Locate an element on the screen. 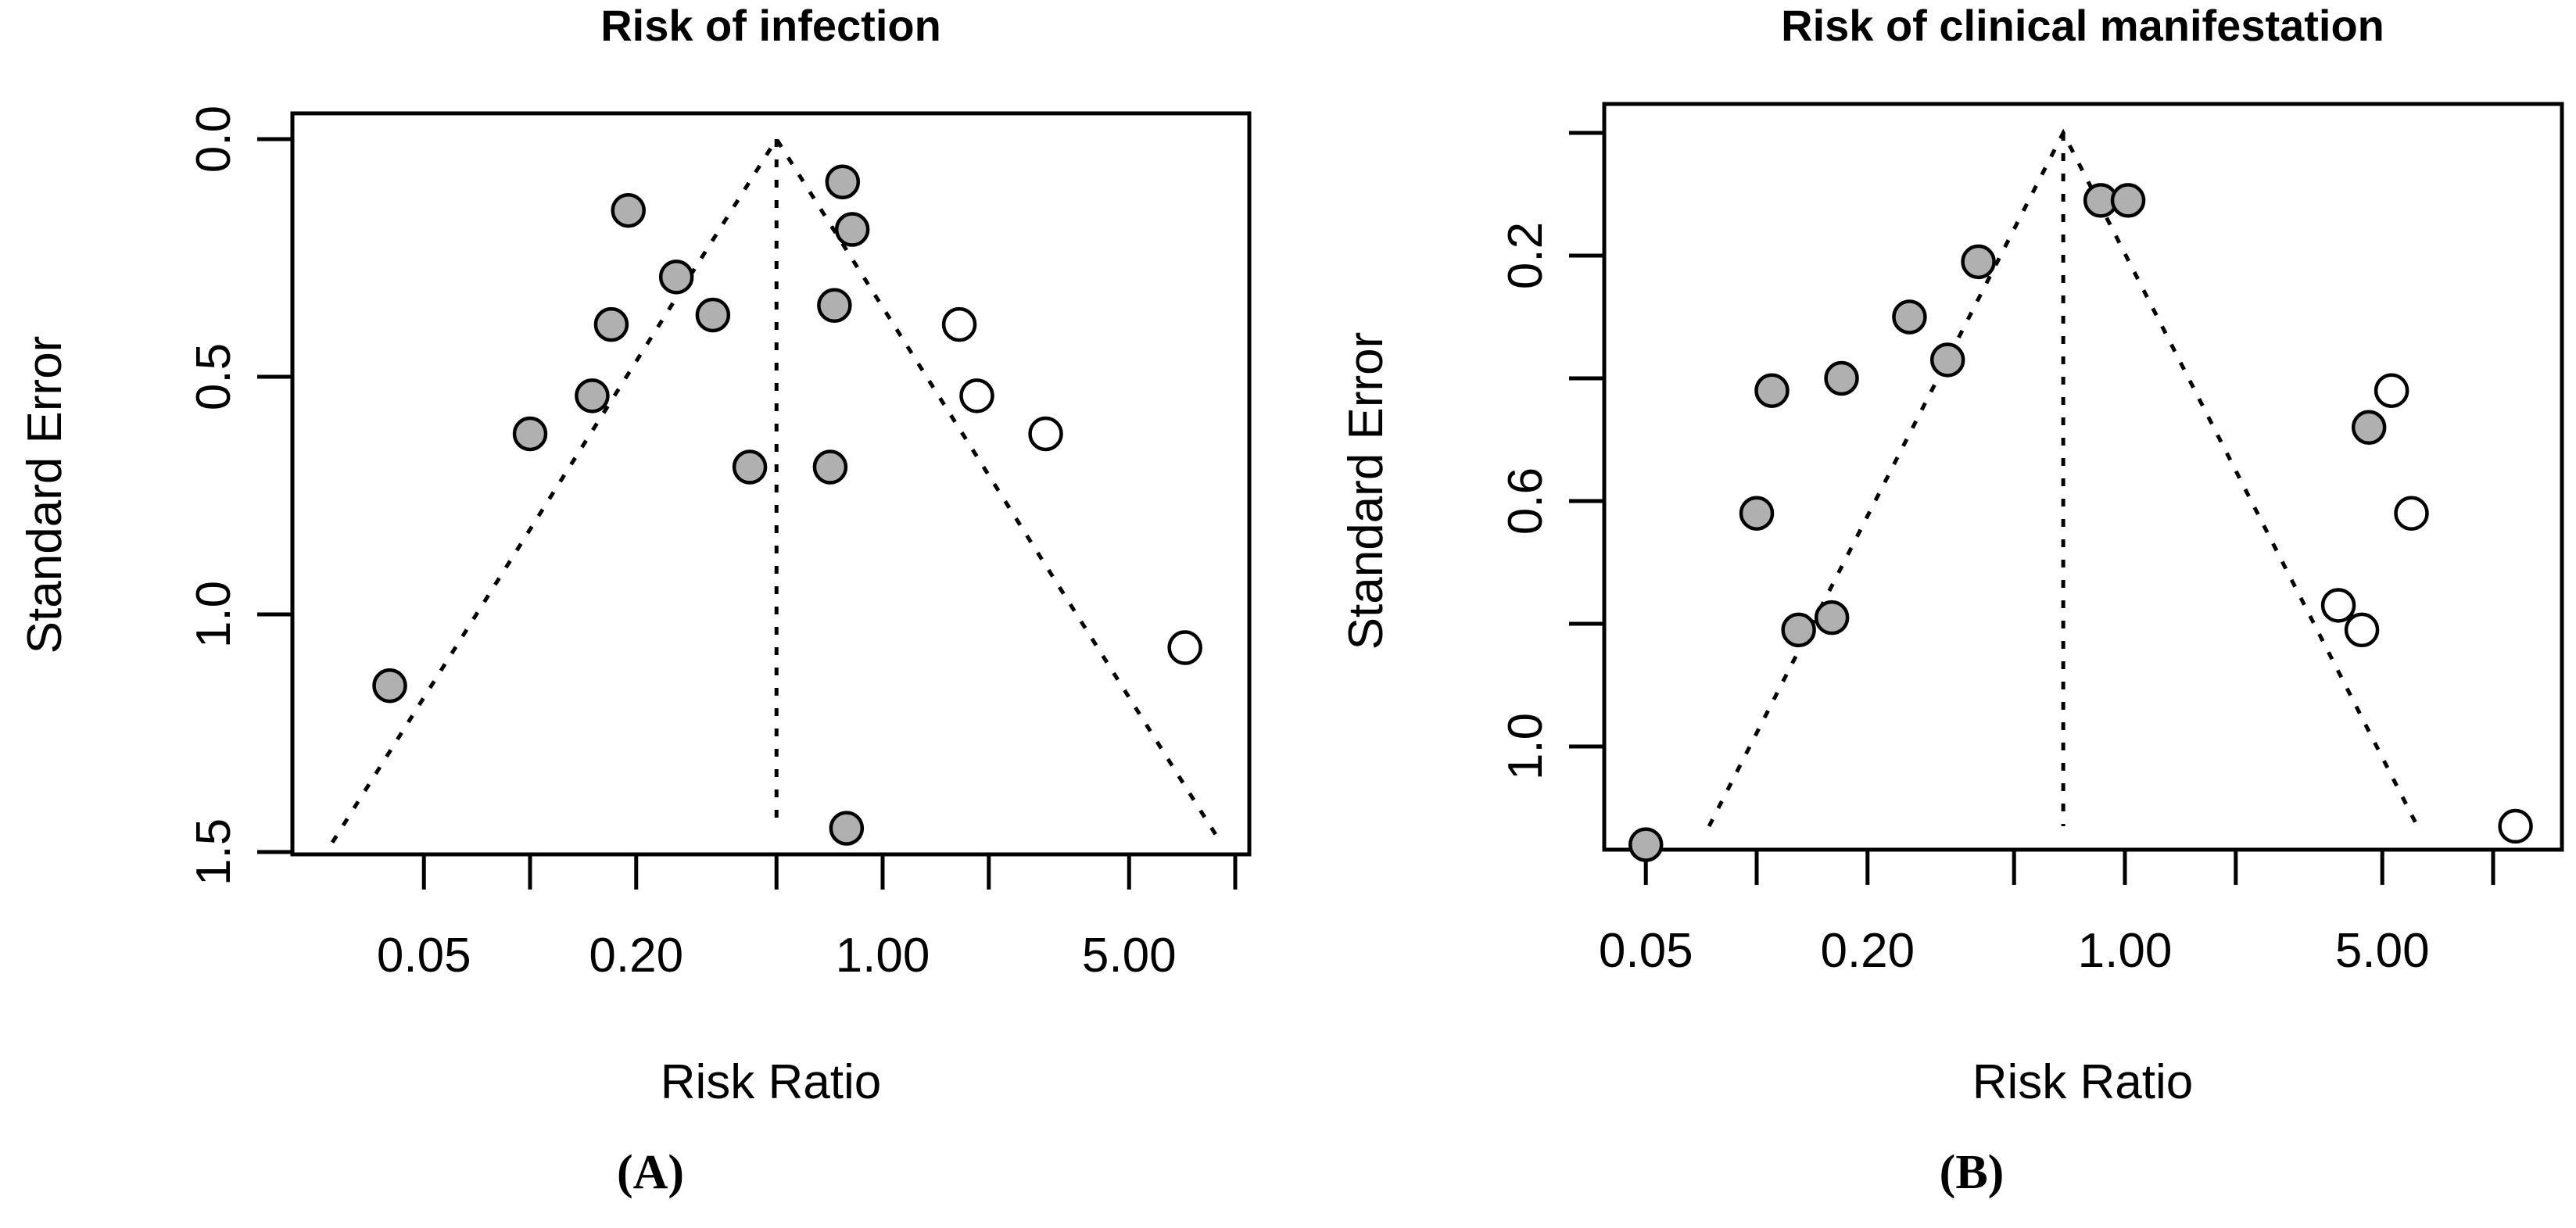  panel-b-x-axis-label: Risk Ratio is located at coordinates (2083, 1082).